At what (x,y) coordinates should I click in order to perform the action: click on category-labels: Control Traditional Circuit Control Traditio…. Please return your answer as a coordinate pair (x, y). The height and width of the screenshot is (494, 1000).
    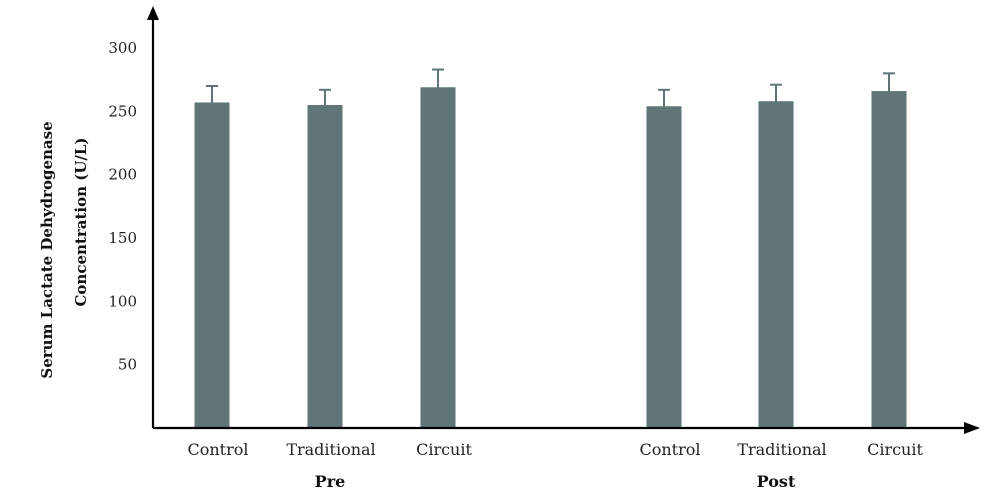
    Looking at the image, I should click on (555, 449).